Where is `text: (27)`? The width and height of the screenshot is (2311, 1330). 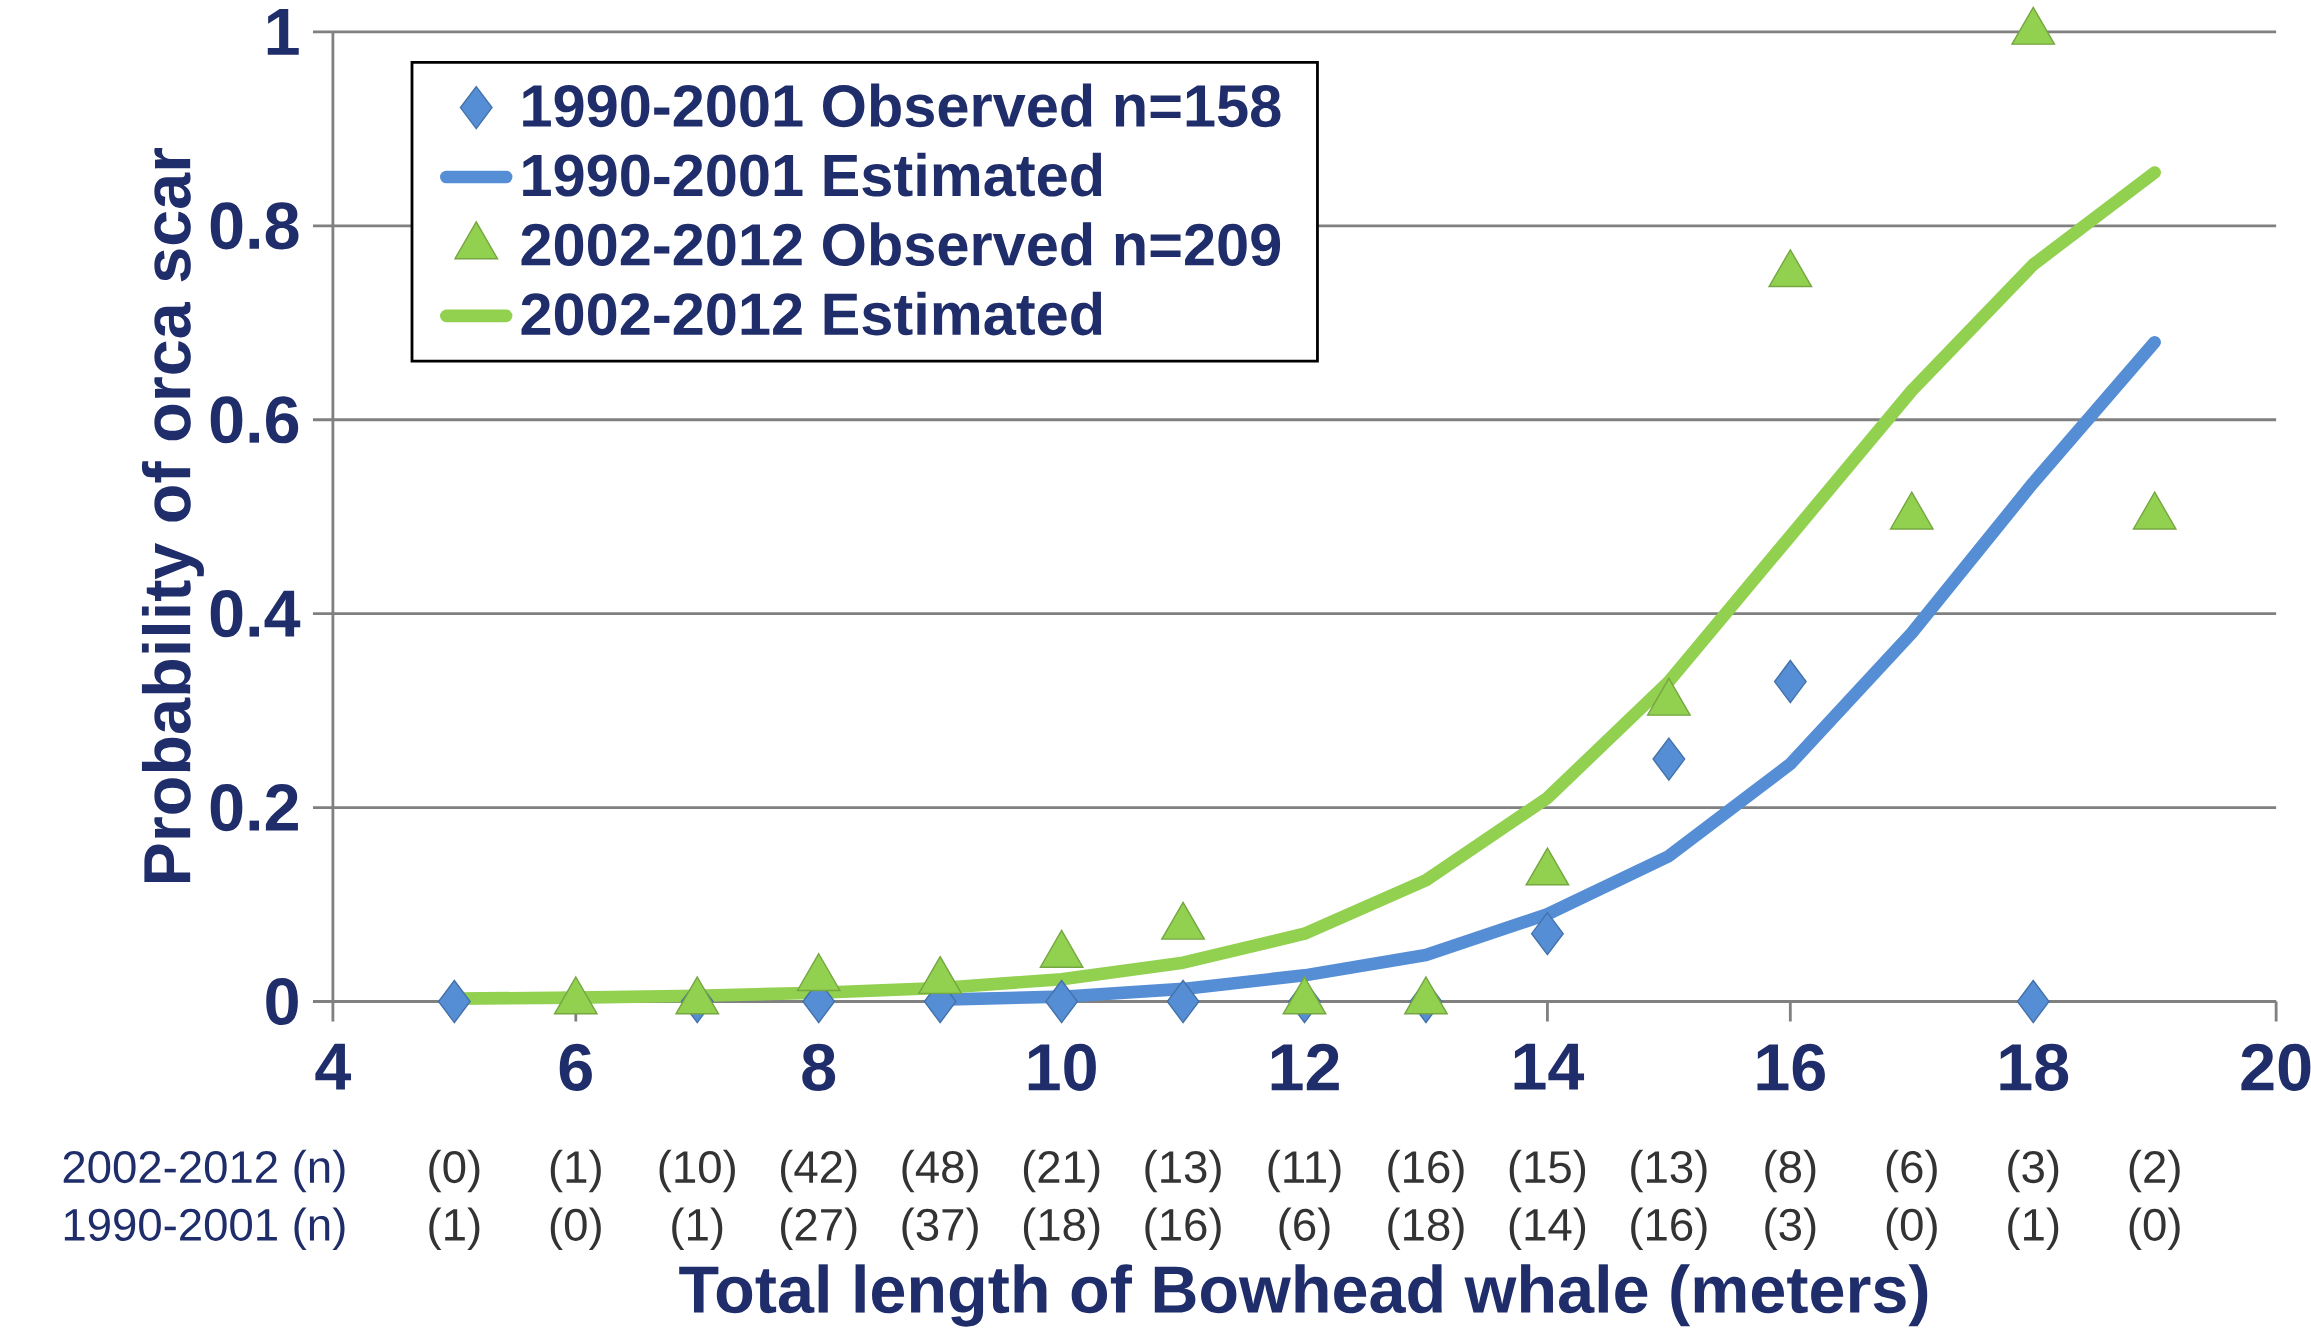
text: (27) is located at coordinates (819, 1228).